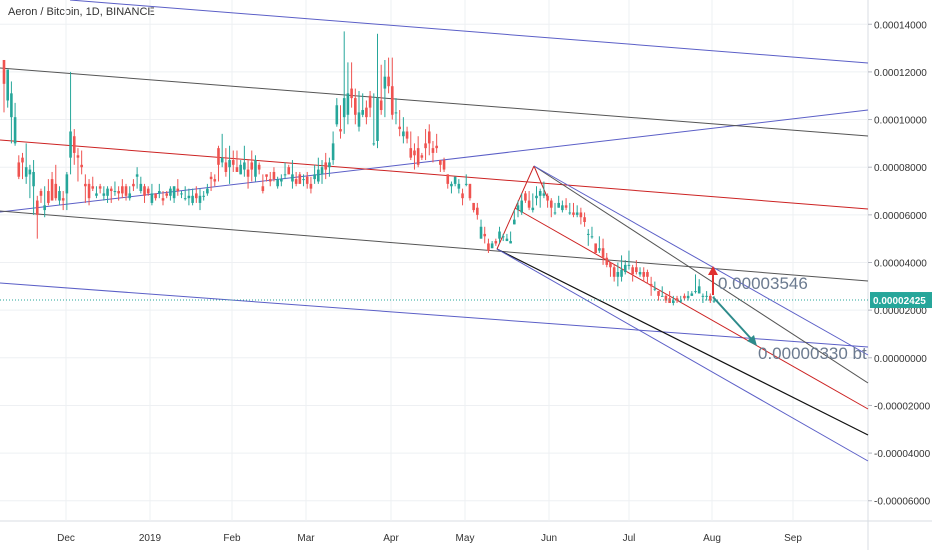  What do you see at coordinates (902, 406) in the screenshot?
I see `y-tick-label: -0.00002000` at bounding box center [902, 406].